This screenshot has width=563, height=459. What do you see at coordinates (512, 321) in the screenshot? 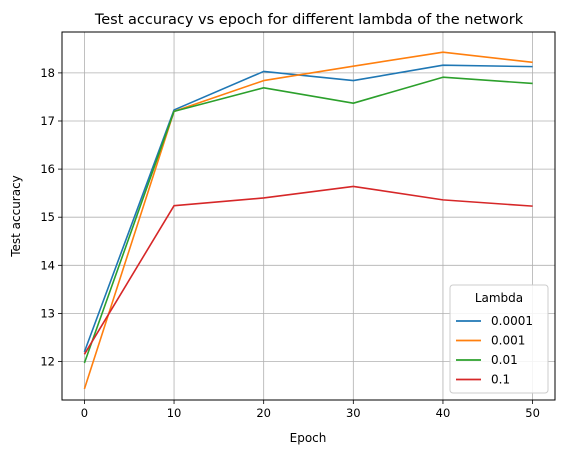
I see `legend-label: 0.0001` at bounding box center [512, 321].